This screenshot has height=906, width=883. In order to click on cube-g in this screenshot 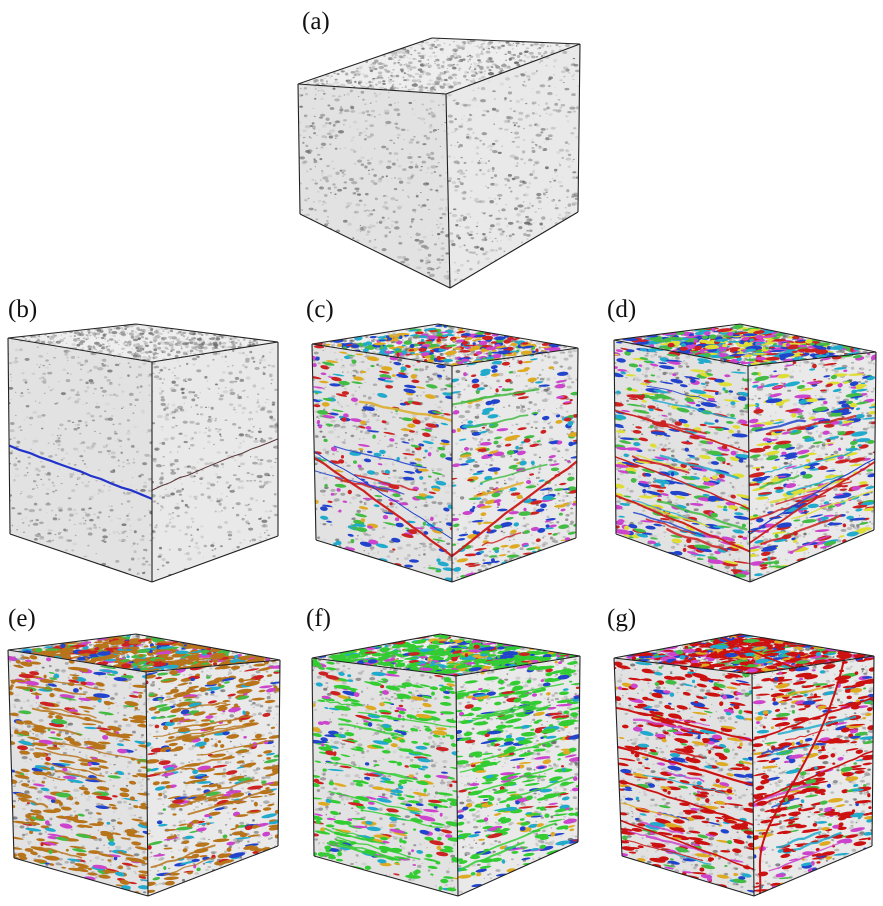, I will do `click(744, 765)`.